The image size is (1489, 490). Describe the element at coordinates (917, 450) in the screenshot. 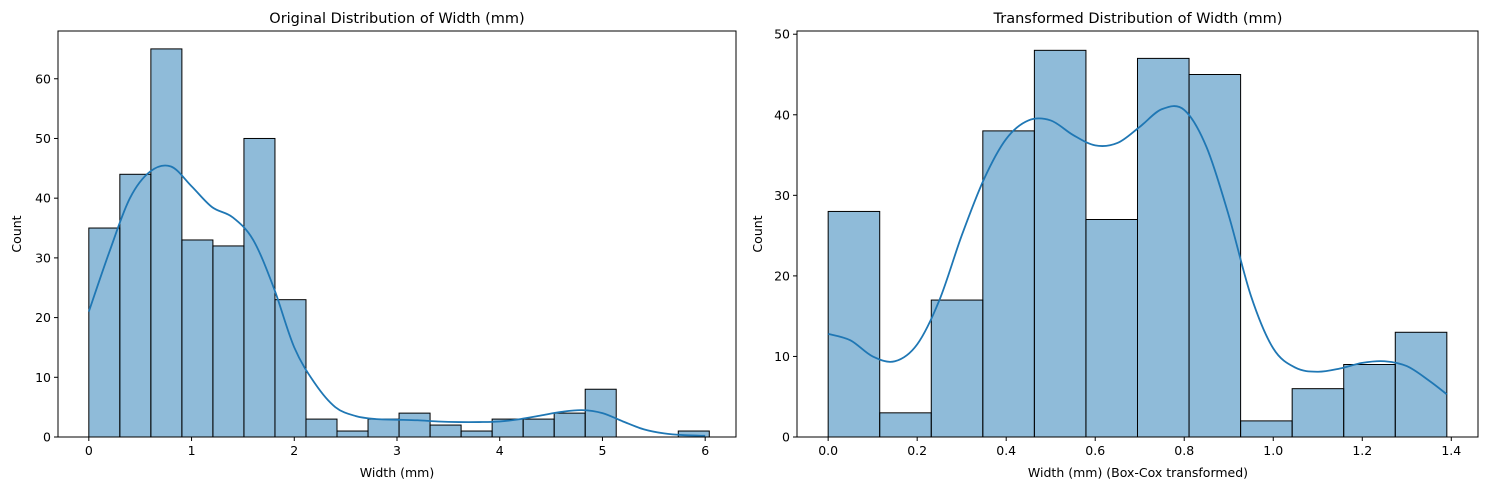

I see `x-tick-label: 0.2` at that location.